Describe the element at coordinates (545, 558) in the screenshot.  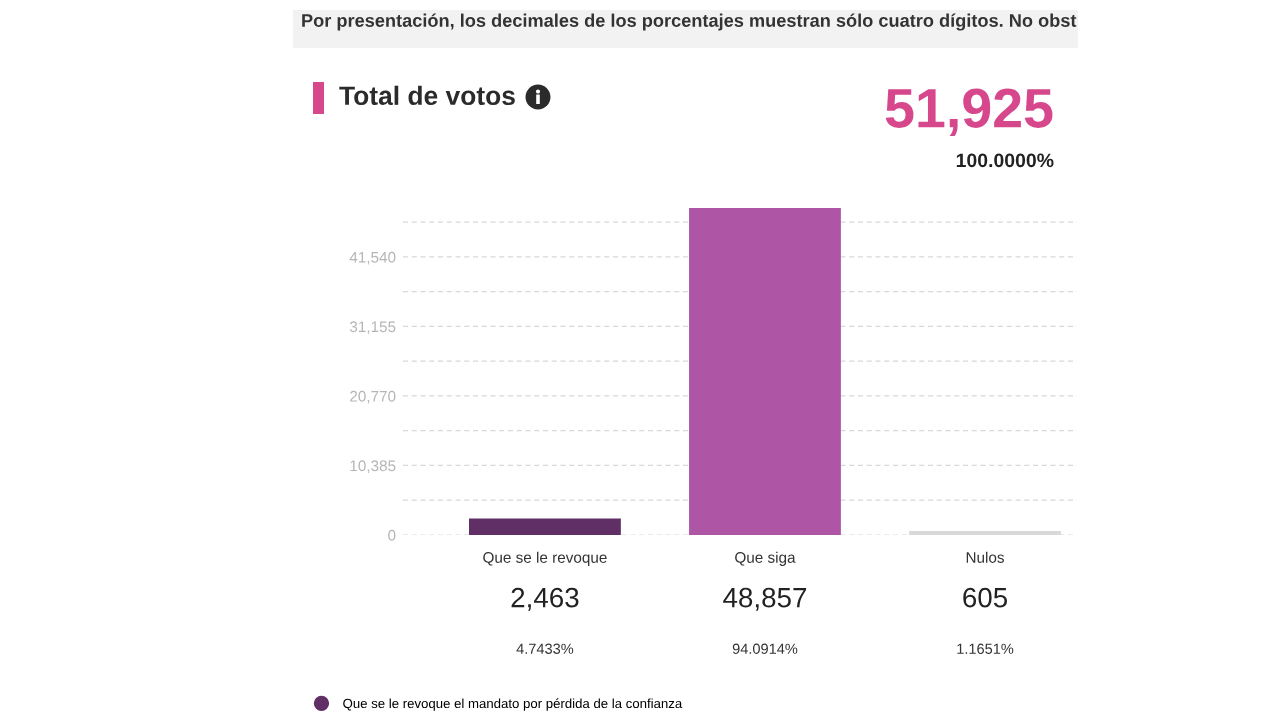
I see `x-tick-label: Que se le revoque` at that location.